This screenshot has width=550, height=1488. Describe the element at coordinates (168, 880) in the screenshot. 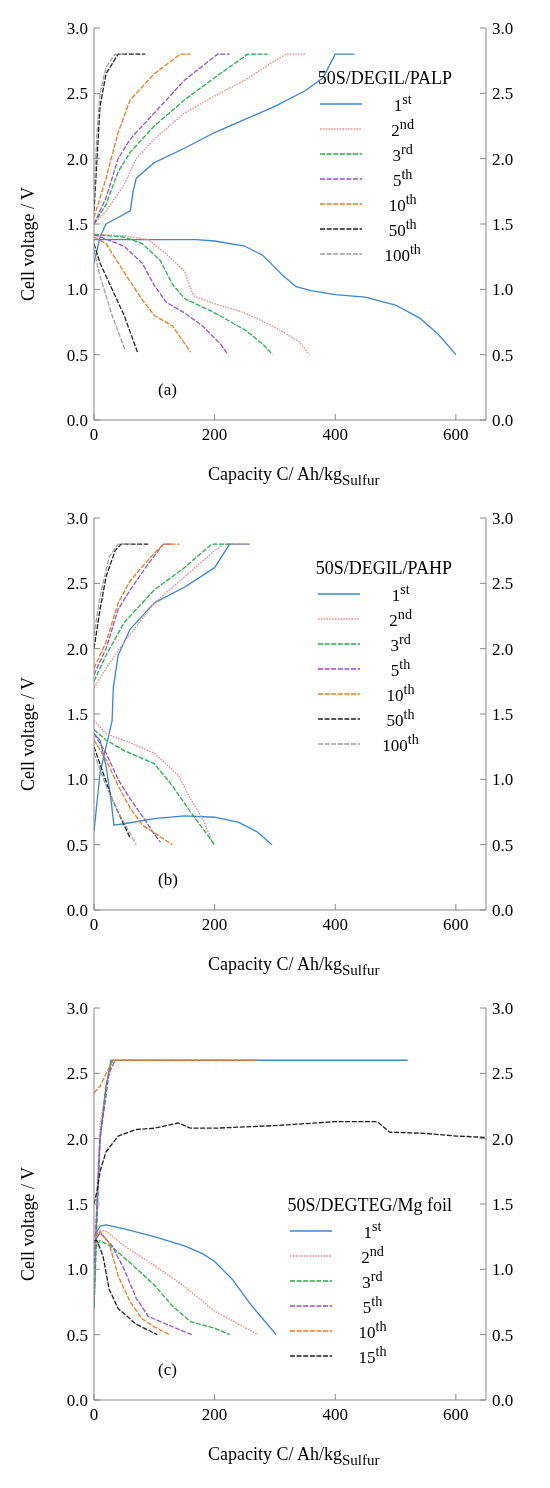

I see `annotation: (b)` at that location.